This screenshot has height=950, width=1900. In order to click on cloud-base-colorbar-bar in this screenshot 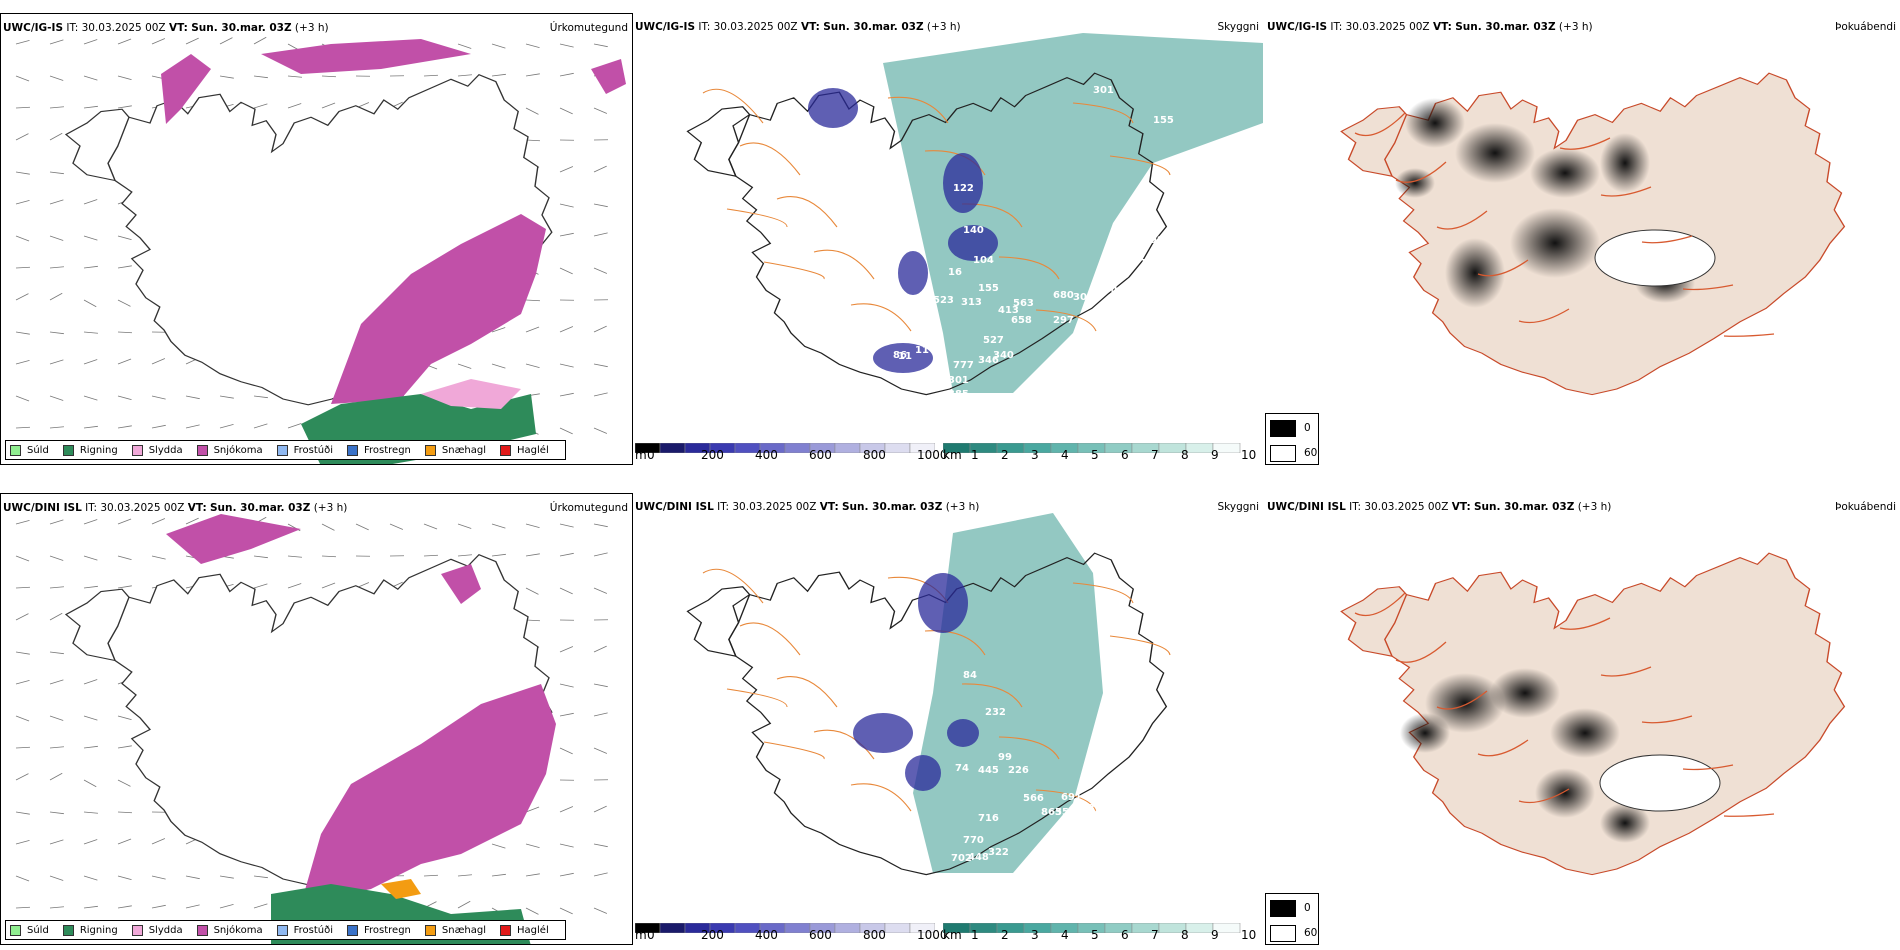, I will do `click(785, 448)`.